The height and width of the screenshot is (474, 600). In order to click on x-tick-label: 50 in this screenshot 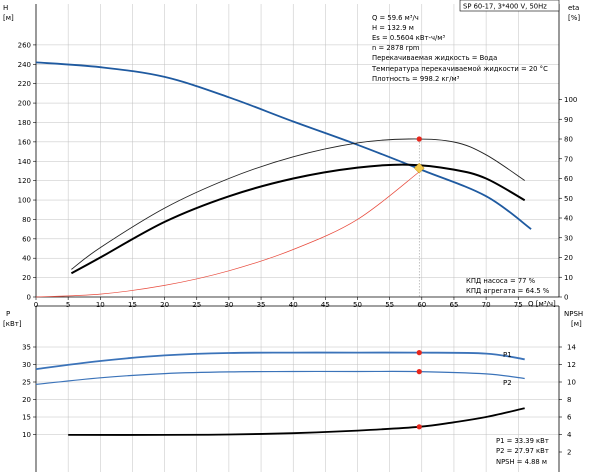, I will do `click(357, 305)`.